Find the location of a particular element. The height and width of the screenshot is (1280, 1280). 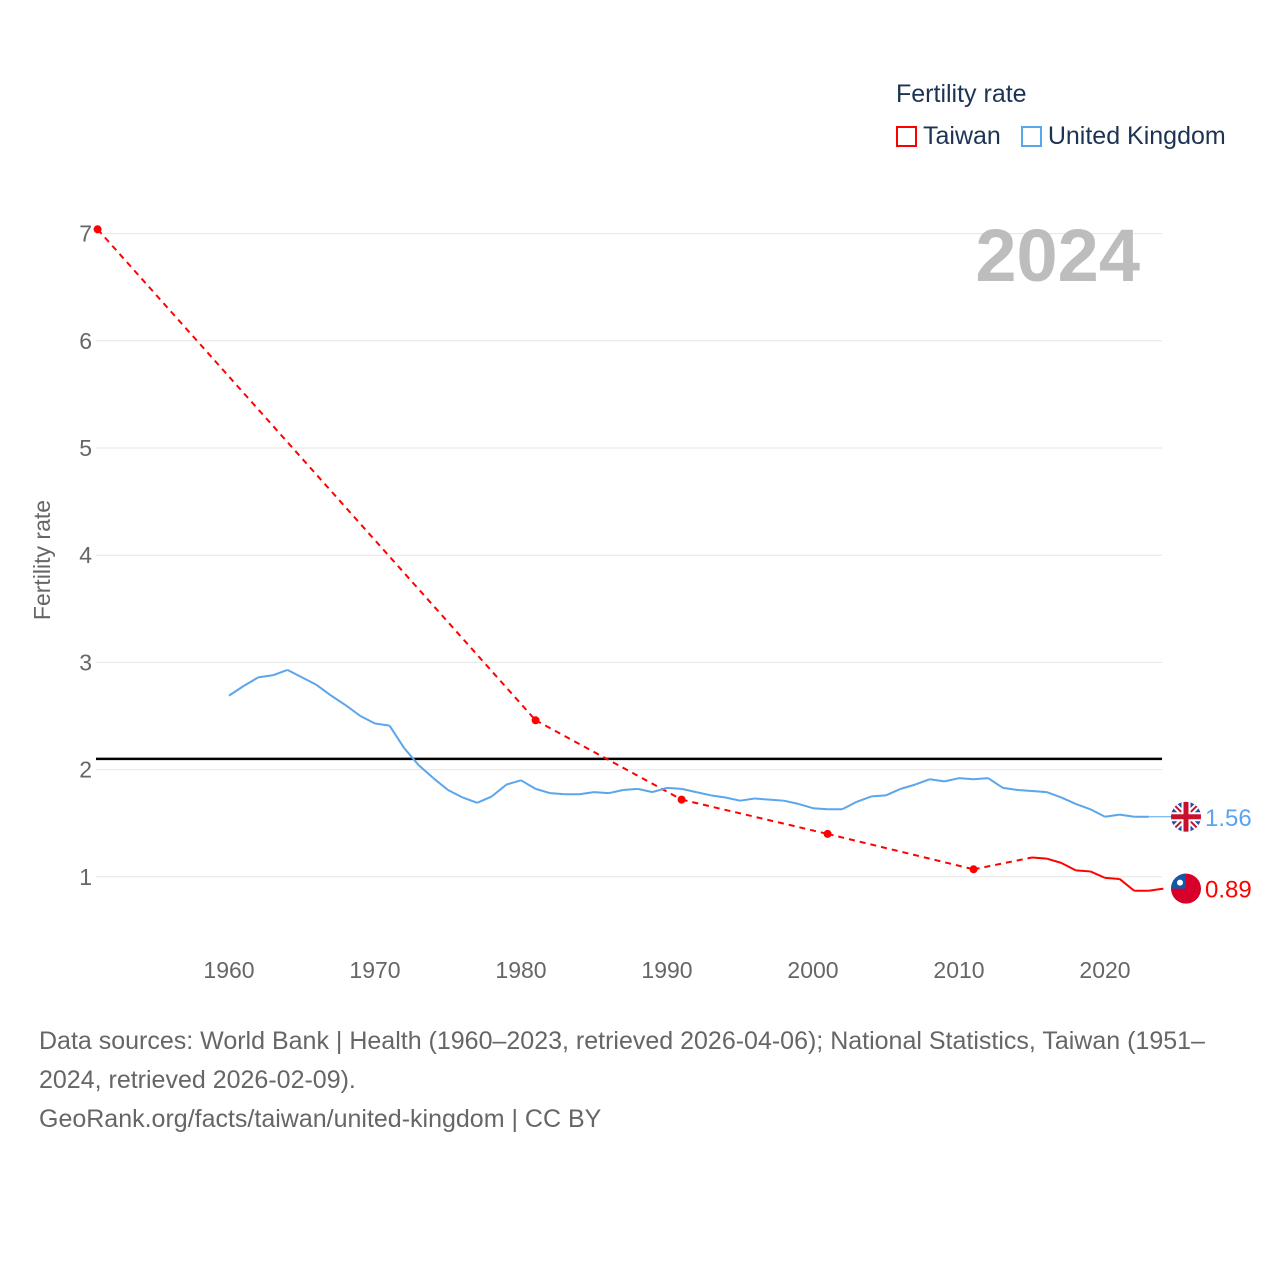

y-tick-label: 2 is located at coordinates (85, 770).